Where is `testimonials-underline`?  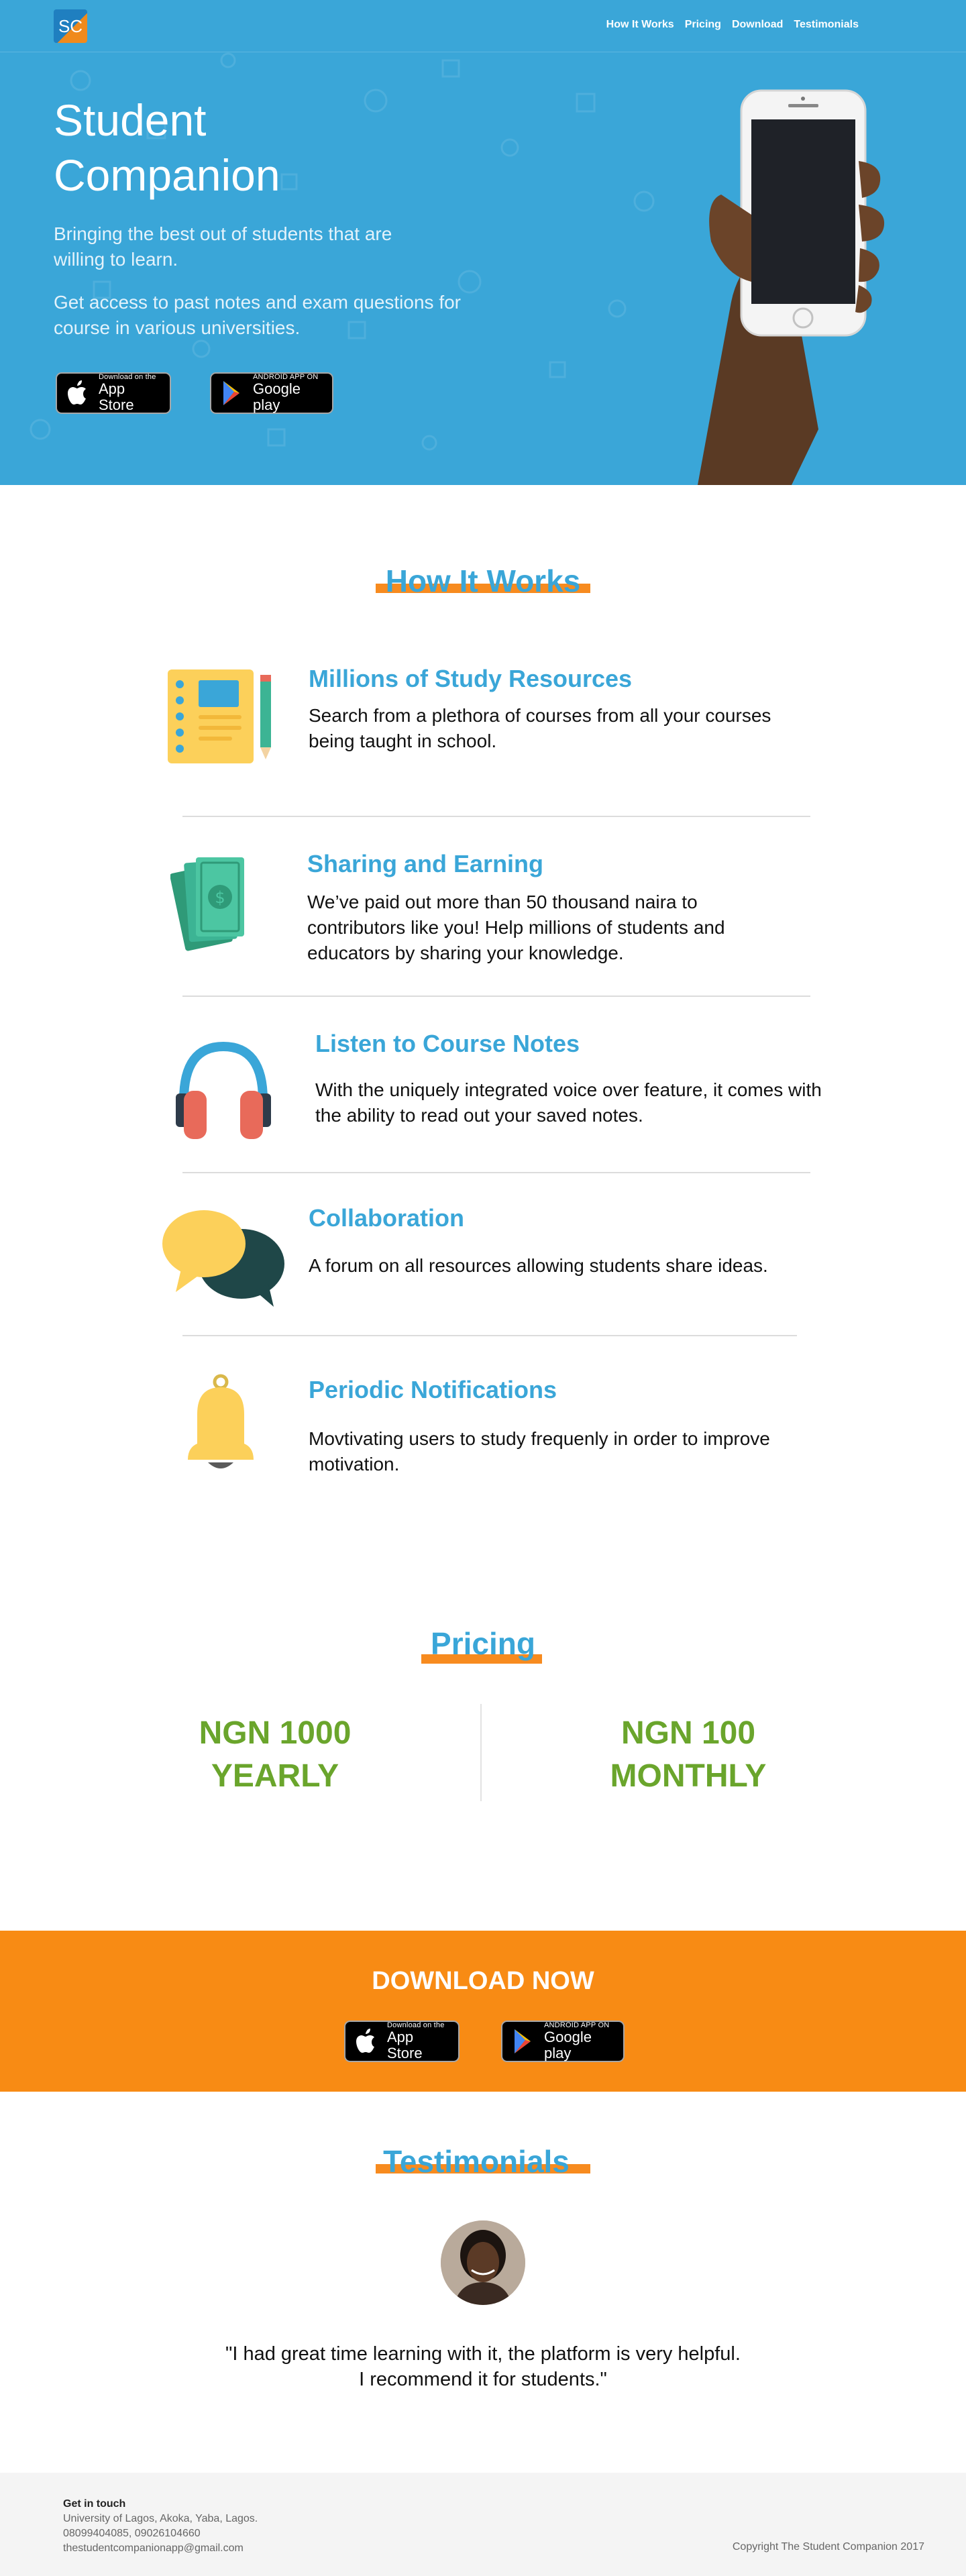 testimonials-underline is located at coordinates (483, 2169).